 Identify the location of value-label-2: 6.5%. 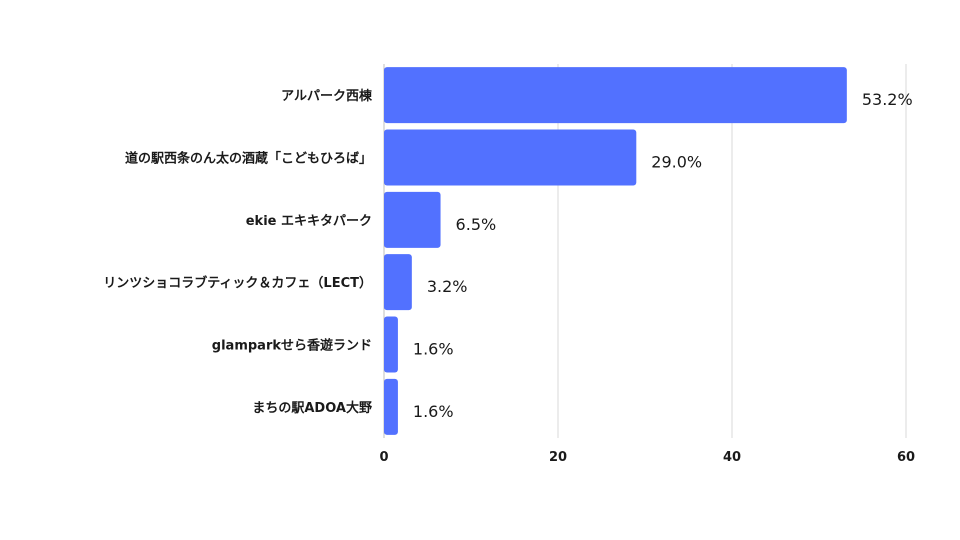
(476, 224).